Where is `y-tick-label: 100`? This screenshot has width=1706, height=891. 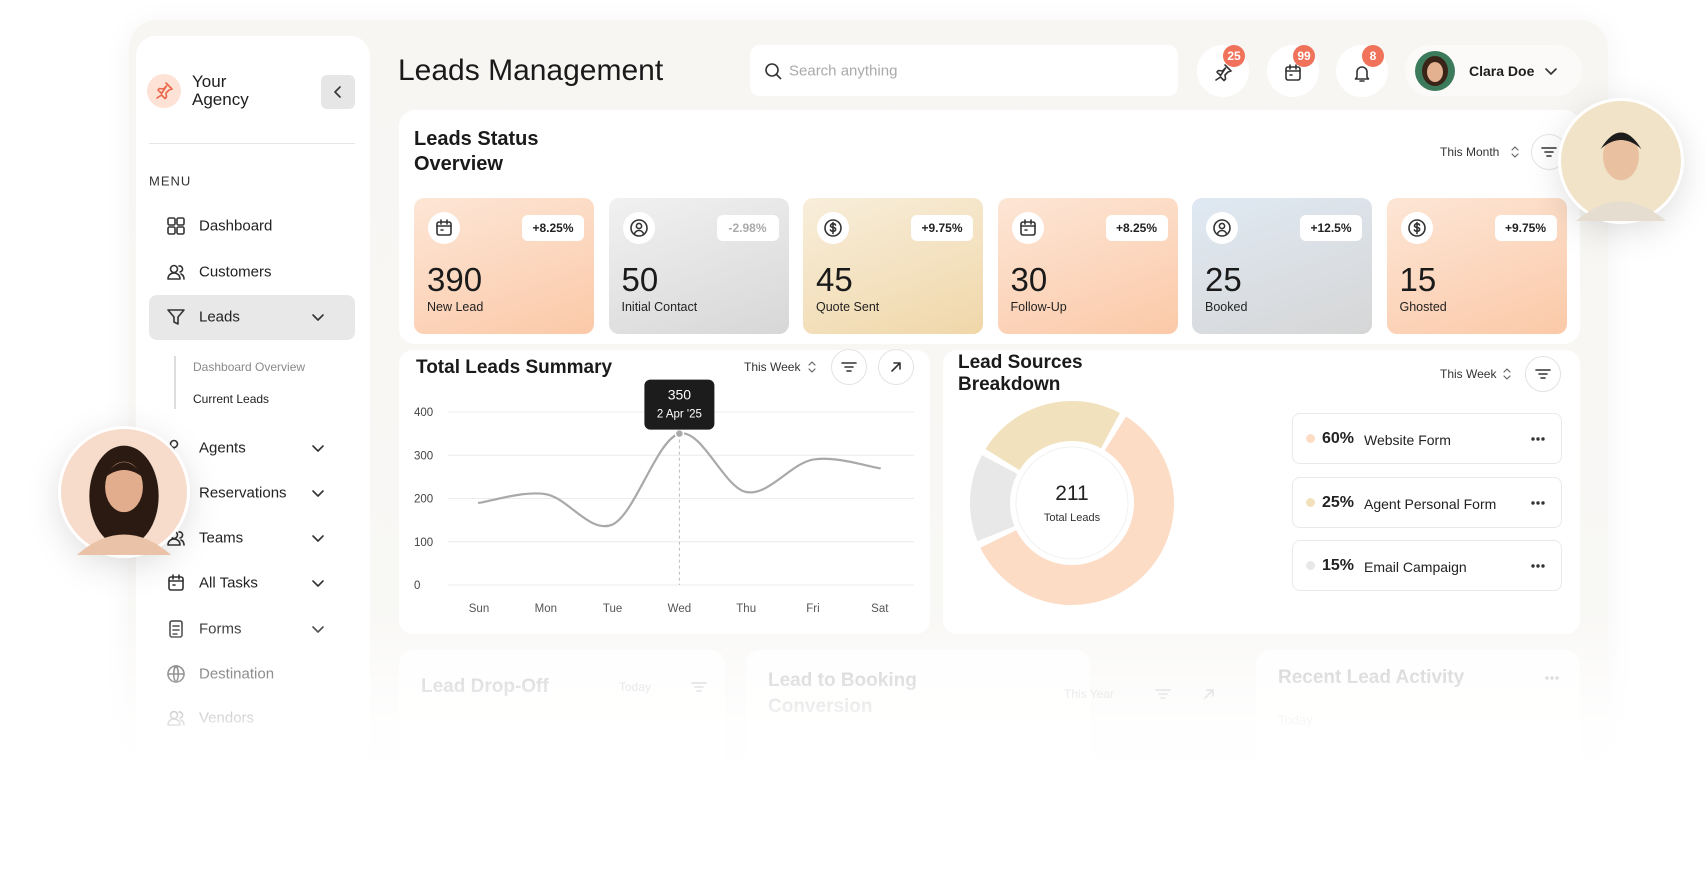 y-tick-label: 100 is located at coordinates (423, 543).